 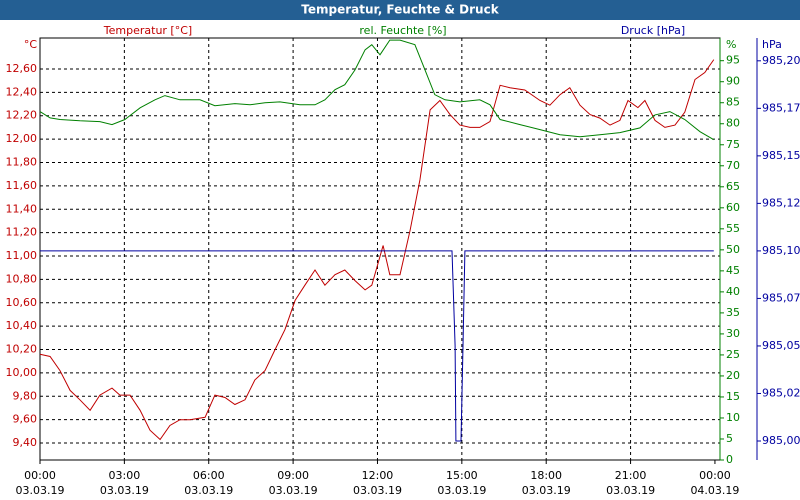 What do you see at coordinates (781, 107) in the screenshot?
I see `y3-tick-label: 985,17` at bounding box center [781, 107].